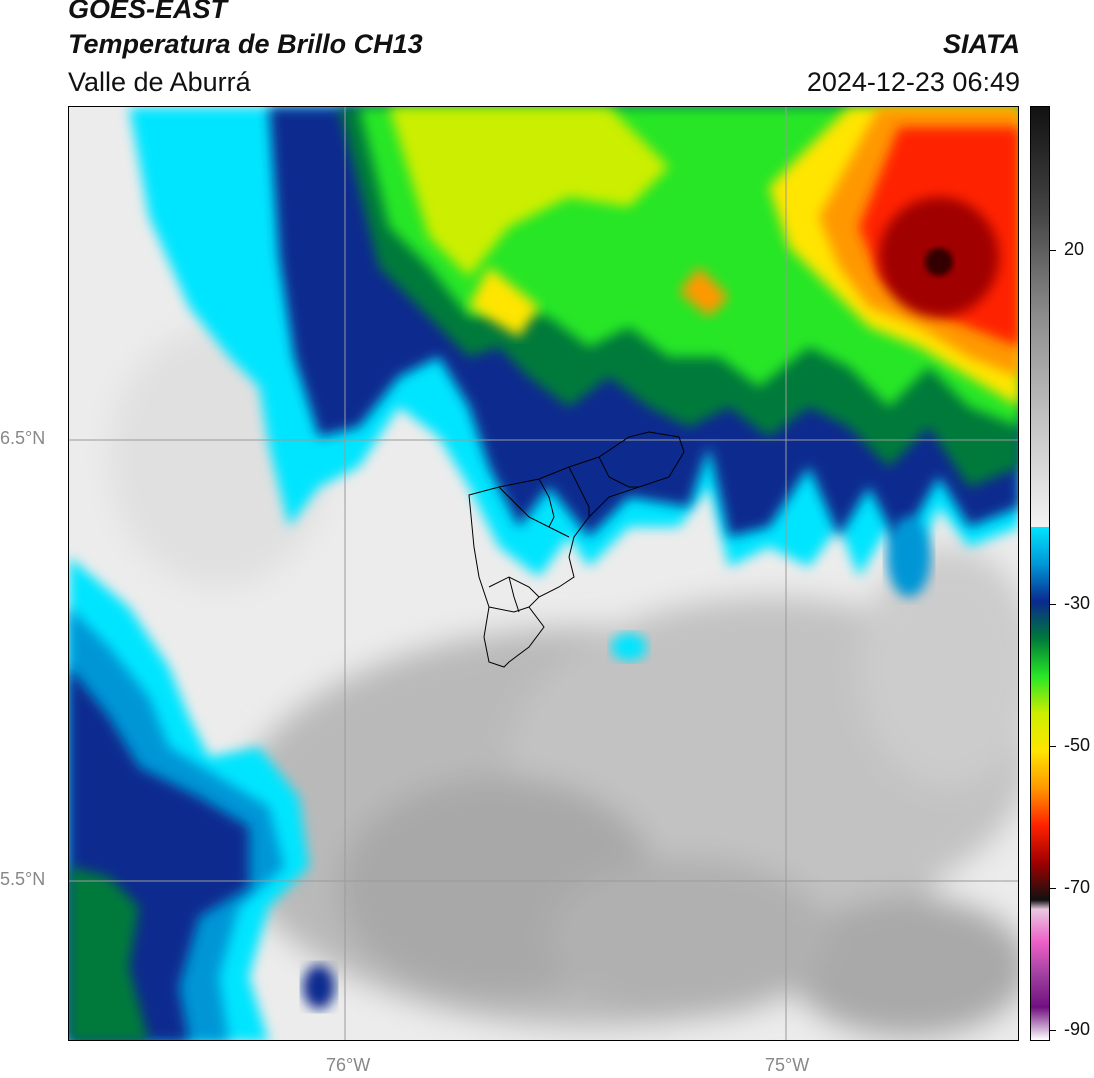 This screenshot has width=1094, height=1078. Describe the element at coordinates (1077, 887) in the screenshot. I see `colorbar-label-minus70: -70` at that location.